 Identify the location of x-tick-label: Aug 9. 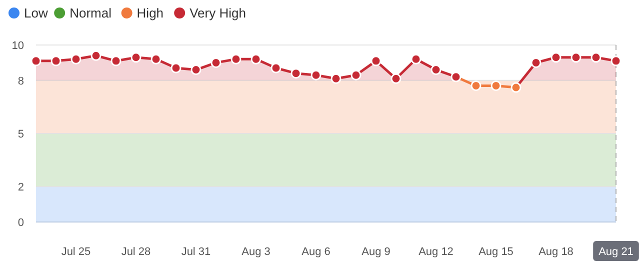
(376, 252).